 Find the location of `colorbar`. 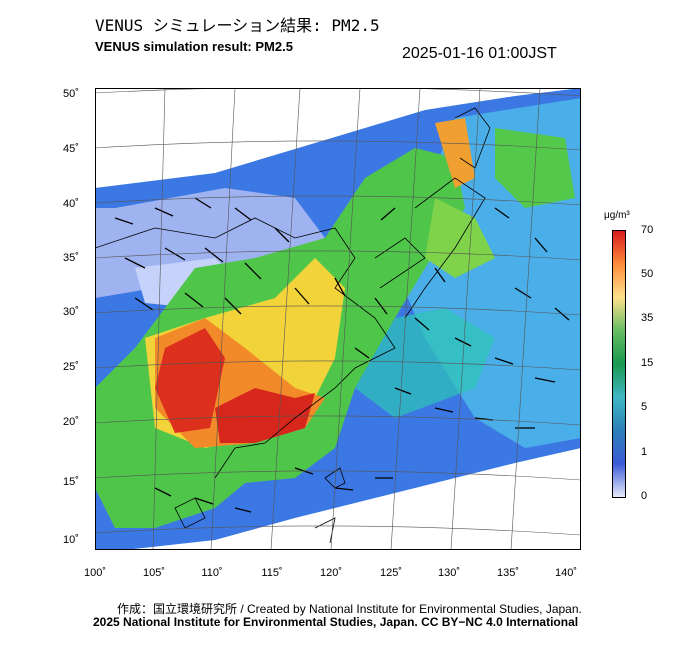

colorbar is located at coordinates (619, 364).